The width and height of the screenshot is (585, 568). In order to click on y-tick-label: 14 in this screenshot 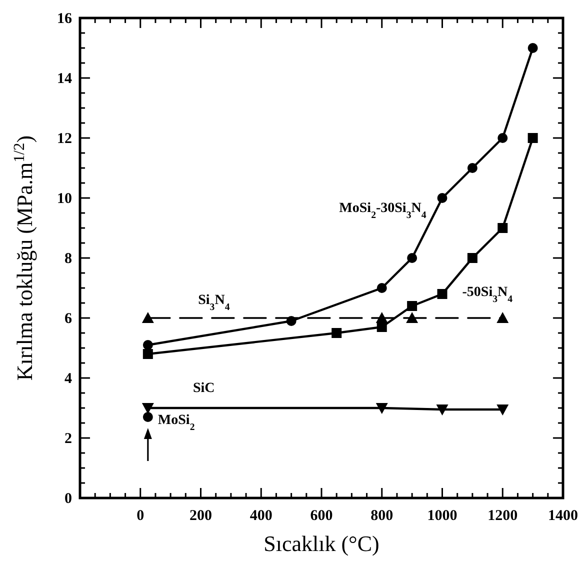, I will do `click(64, 79)`.